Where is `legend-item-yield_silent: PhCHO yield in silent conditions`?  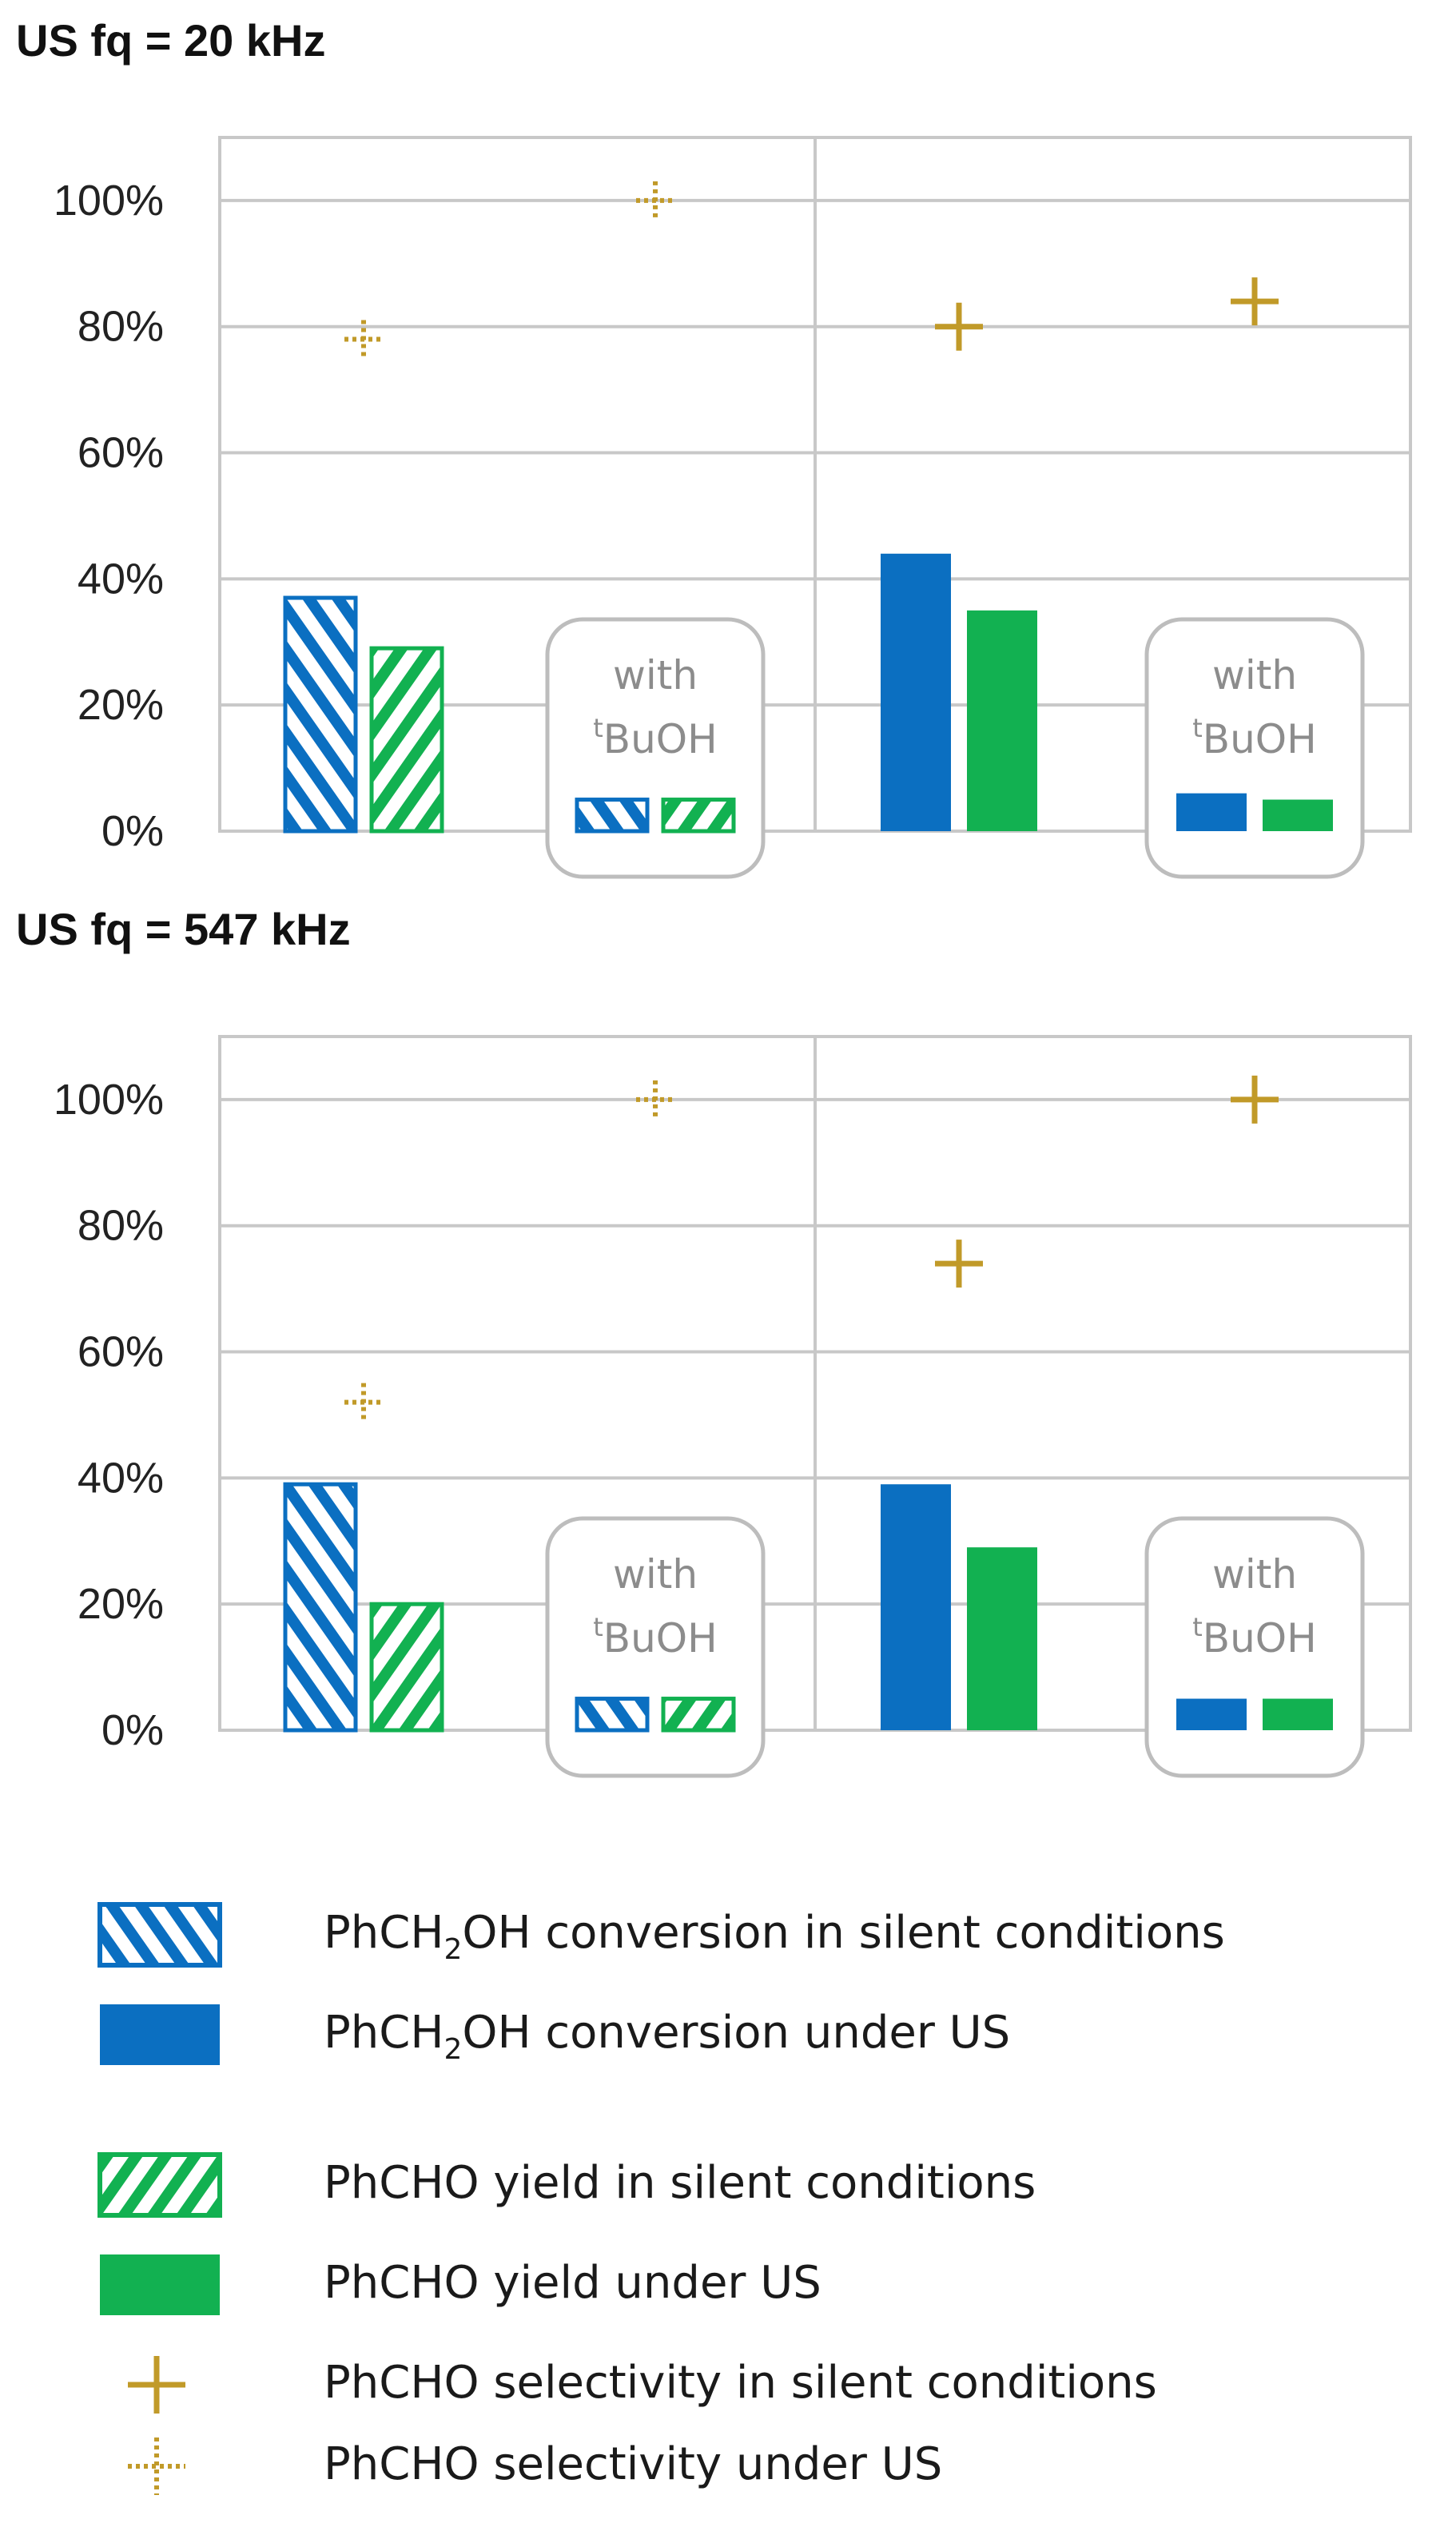 legend-item-yield_silent: PhCHO yield in silent conditions is located at coordinates (566, 2185).